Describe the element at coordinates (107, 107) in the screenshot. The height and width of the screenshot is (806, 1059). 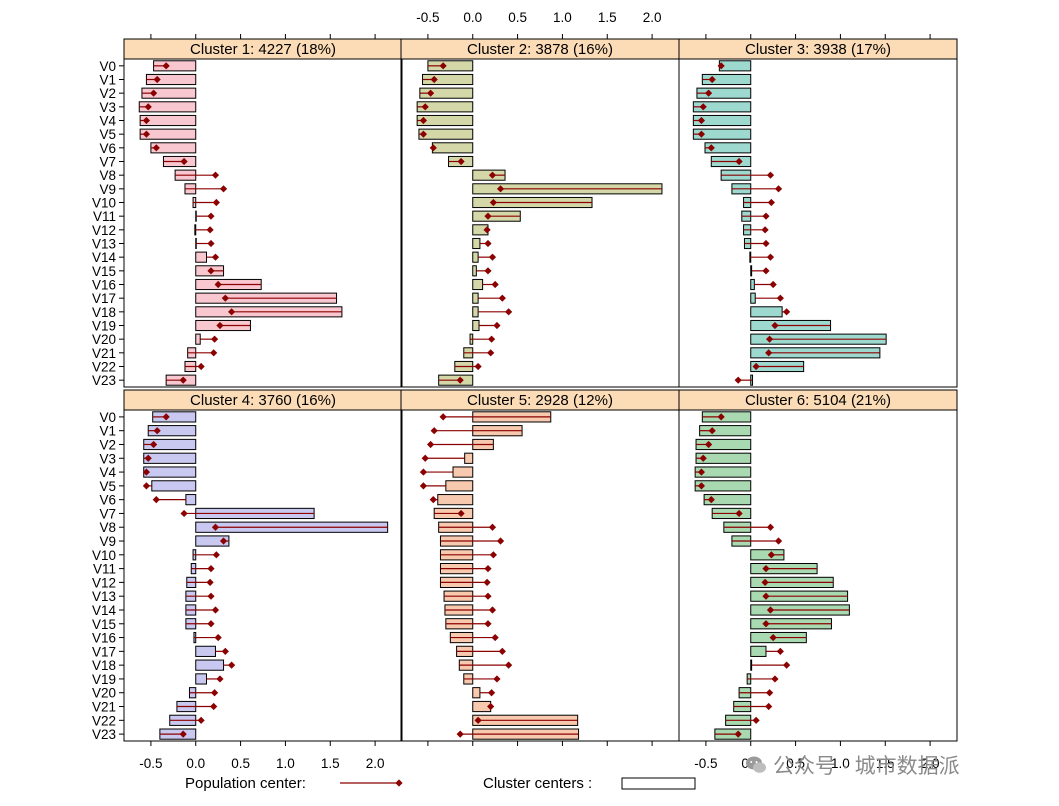
I see `y-tick-label: V3` at that location.